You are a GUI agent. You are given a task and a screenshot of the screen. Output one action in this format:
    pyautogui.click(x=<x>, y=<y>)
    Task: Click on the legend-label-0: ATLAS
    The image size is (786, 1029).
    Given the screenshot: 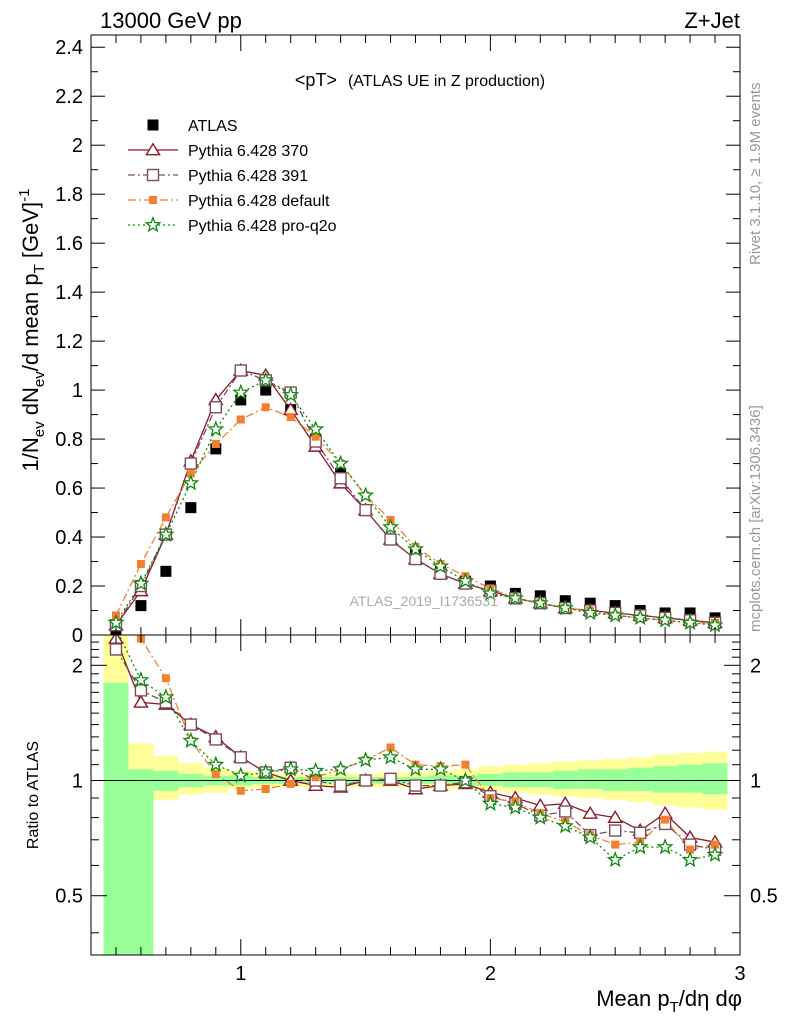 What is the action you would take?
    pyautogui.click(x=213, y=126)
    